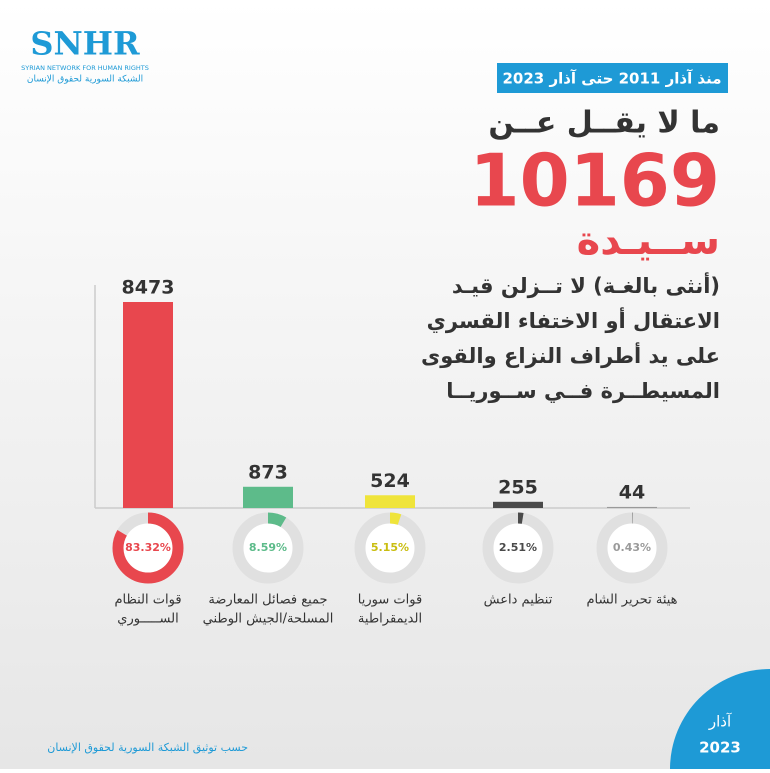  I want to click on value-label: 44, so click(632, 492).